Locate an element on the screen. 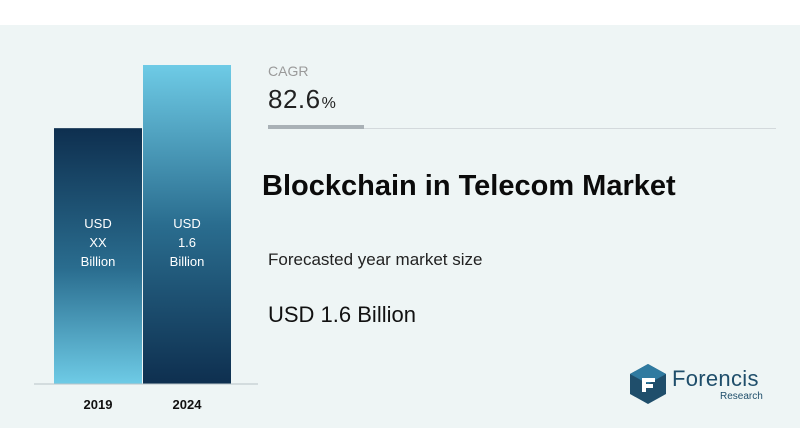  logo-name: Forencis is located at coordinates (715, 378).